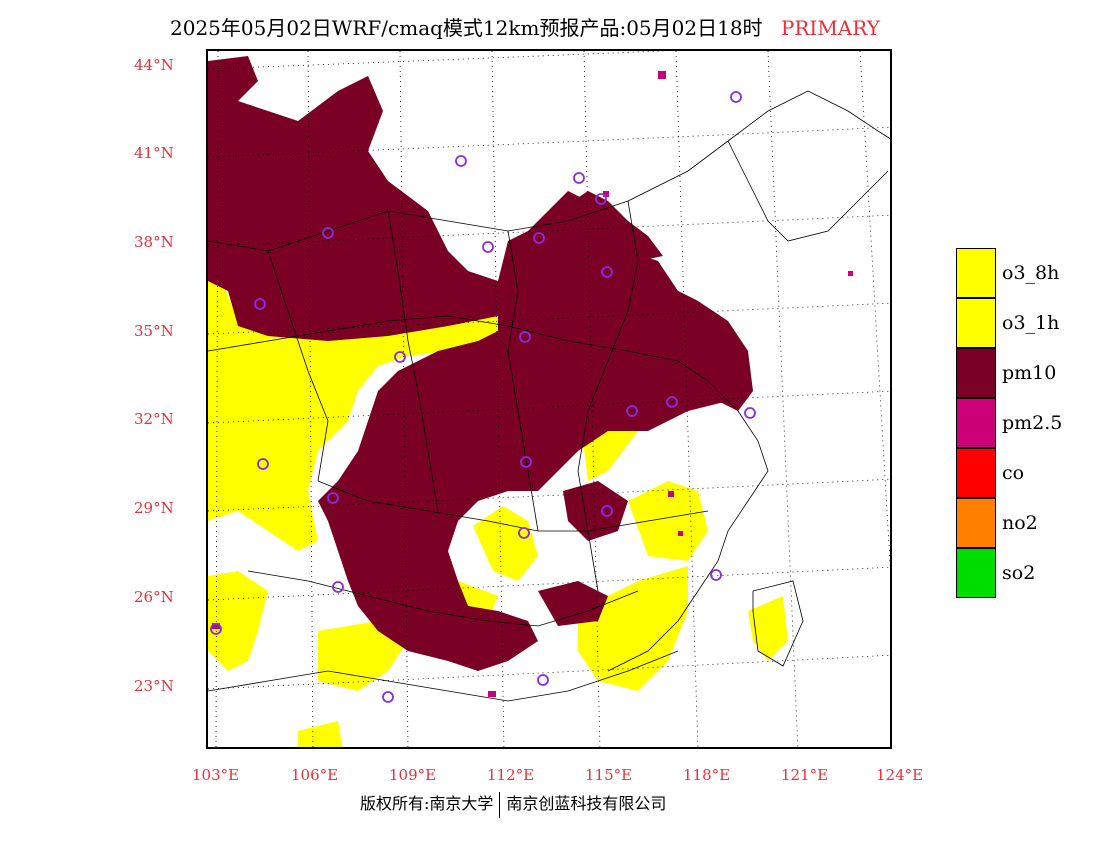 This screenshot has width=1100, height=850. I want to click on legend-swatch-co, so click(976, 473).